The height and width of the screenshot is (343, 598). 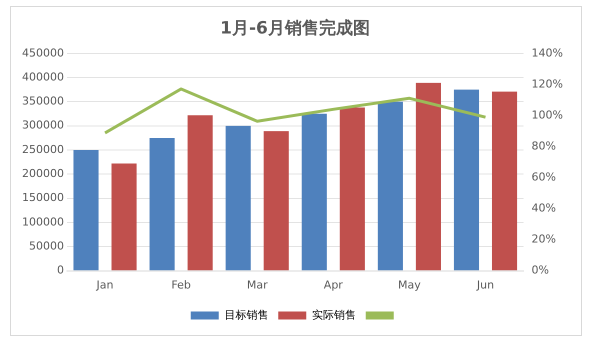 What do you see at coordinates (43, 125) in the screenshot?
I see `y-tick-label: 300000` at bounding box center [43, 125].